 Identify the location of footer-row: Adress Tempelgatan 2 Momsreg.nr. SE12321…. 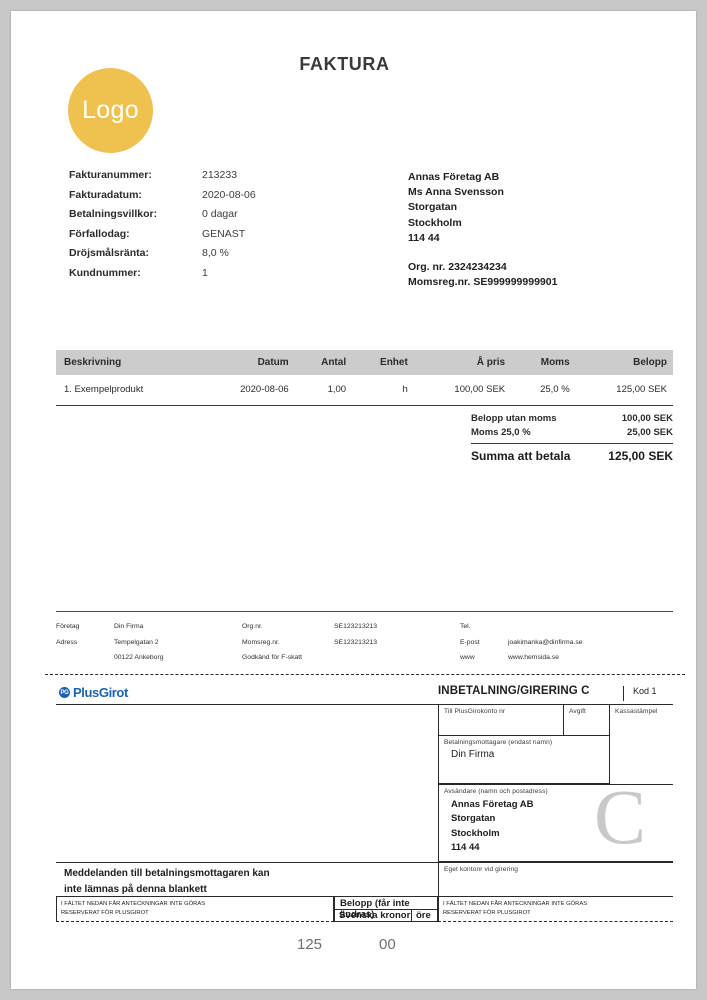
(364, 643).